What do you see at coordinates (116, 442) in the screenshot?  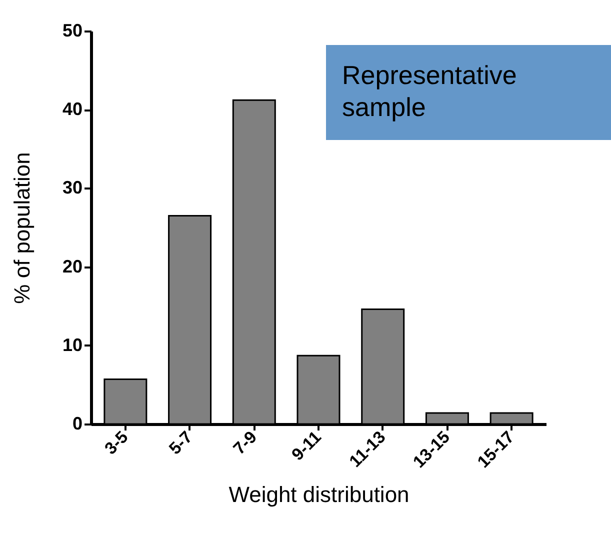 I see `x-tick-label: 3-5` at bounding box center [116, 442].